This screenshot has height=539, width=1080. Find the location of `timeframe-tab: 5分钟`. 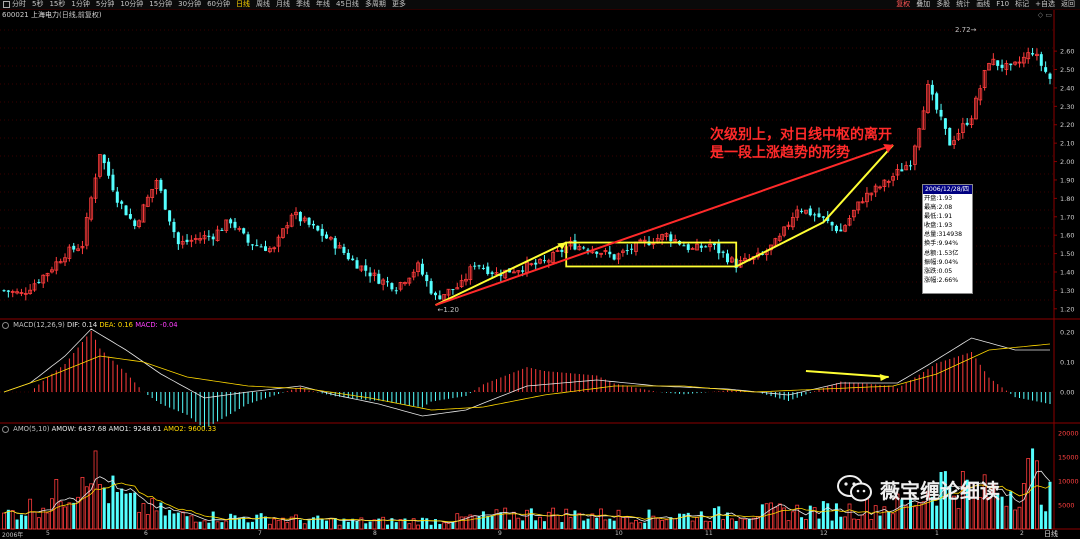

timeframe-tab: 5分钟 is located at coordinates (105, 4).